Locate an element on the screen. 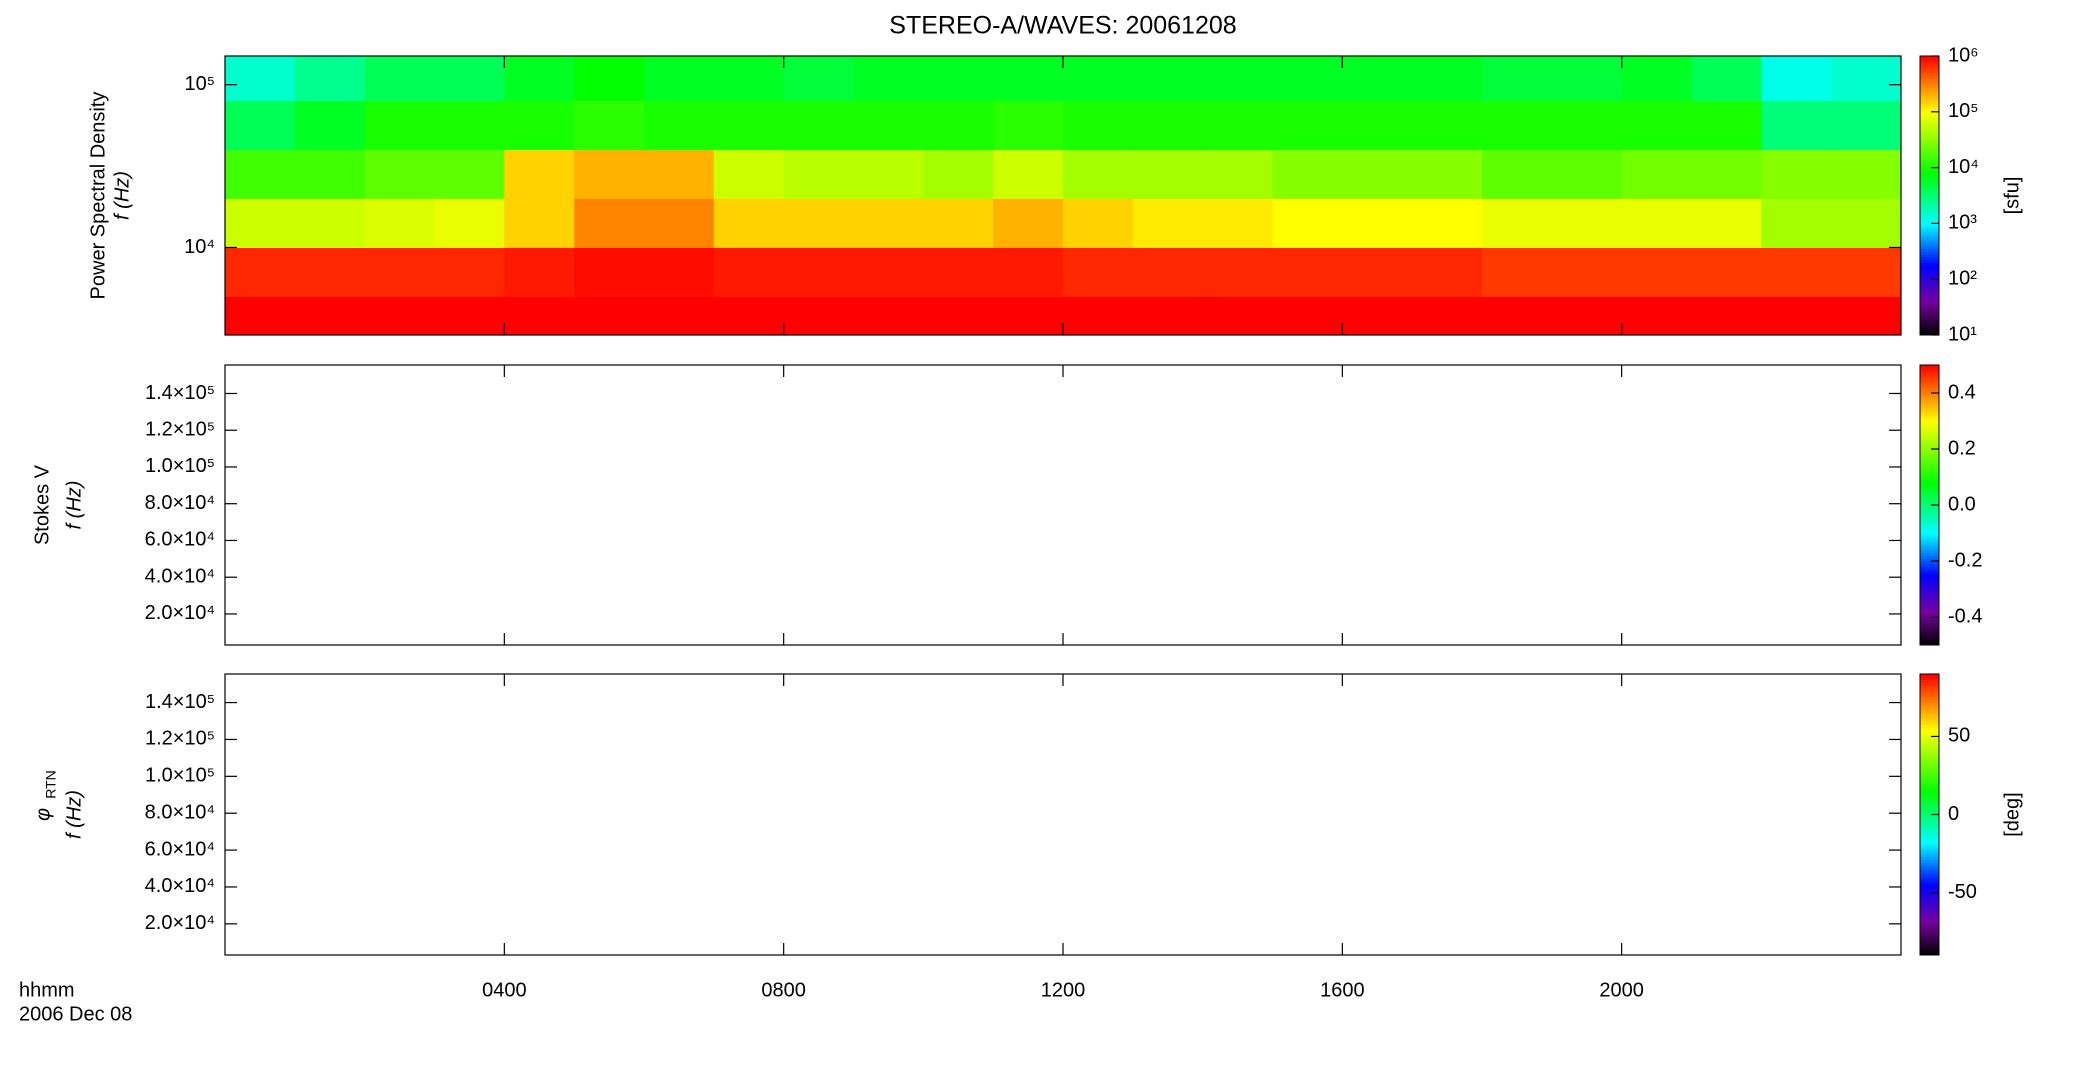  y-axis-label-sub: RTN is located at coordinates (51, 784).